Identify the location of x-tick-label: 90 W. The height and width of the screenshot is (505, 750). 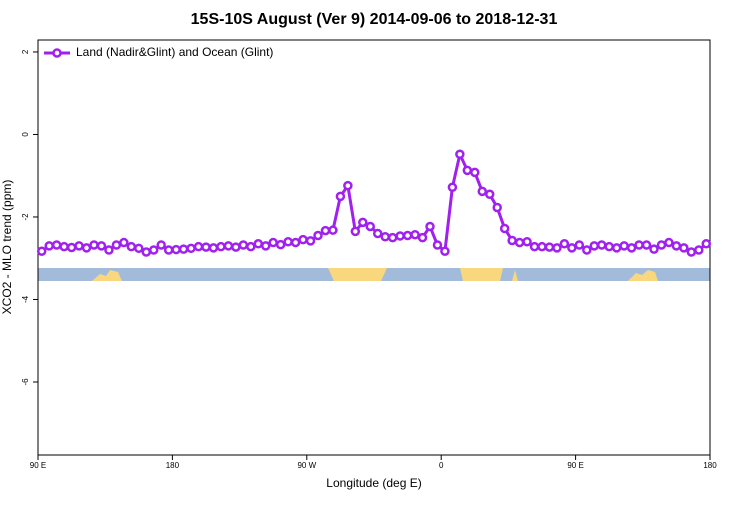
(306, 465).